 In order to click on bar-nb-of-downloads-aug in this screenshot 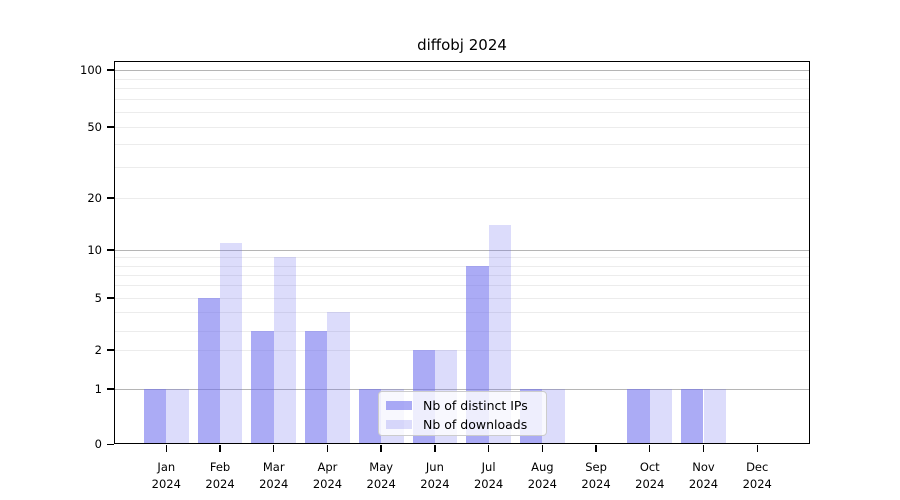, I will do `click(553, 417)`.